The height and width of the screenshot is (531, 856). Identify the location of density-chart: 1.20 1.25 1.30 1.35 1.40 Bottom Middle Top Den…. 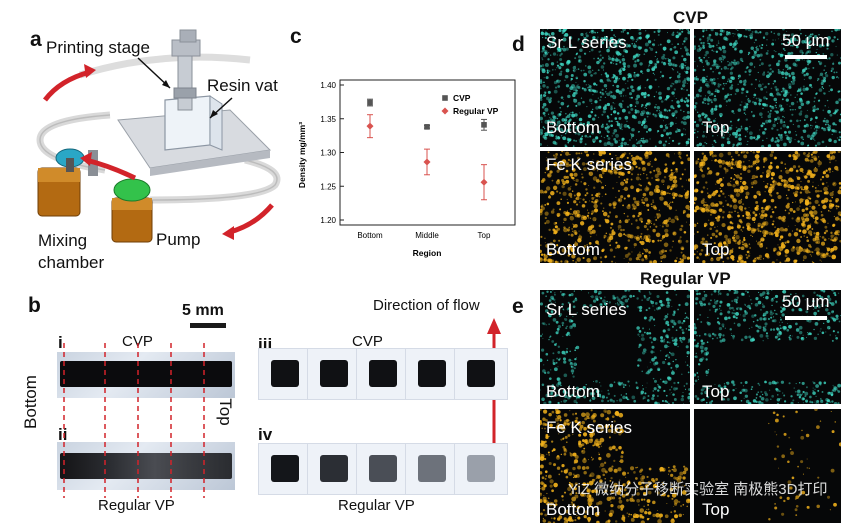
(406, 168).